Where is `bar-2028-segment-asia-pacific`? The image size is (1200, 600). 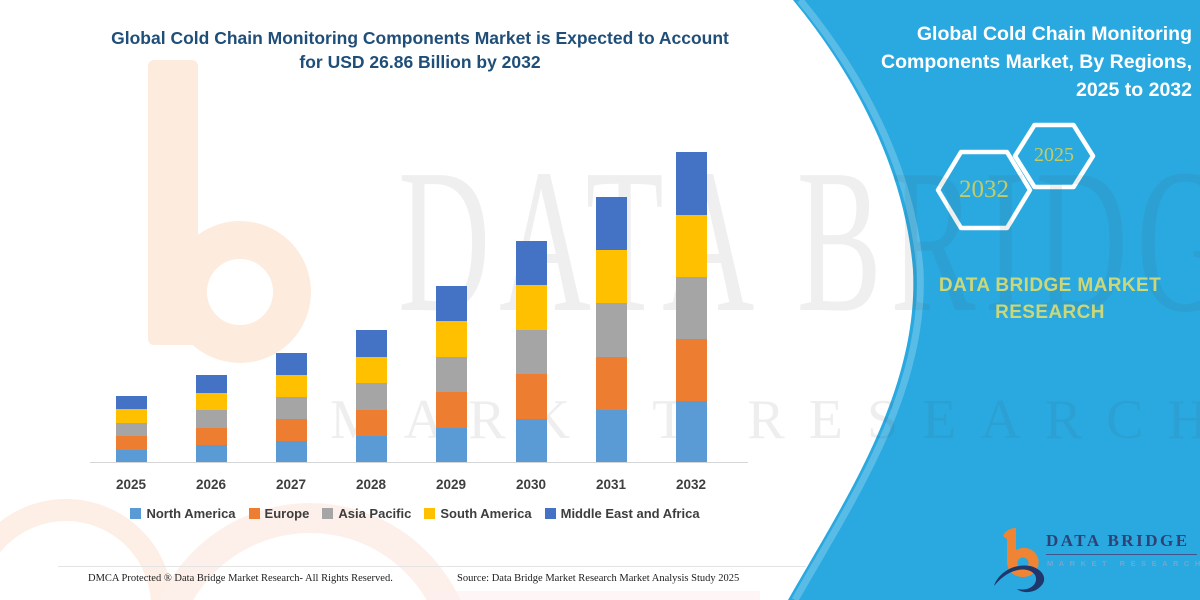 bar-2028-segment-asia-pacific is located at coordinates (371, 396).